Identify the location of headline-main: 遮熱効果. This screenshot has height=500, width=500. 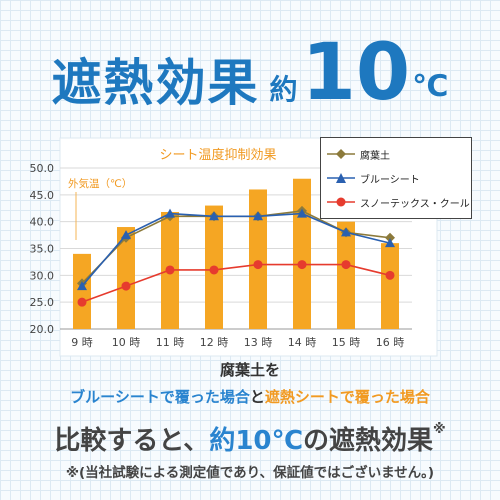
(155, 83).